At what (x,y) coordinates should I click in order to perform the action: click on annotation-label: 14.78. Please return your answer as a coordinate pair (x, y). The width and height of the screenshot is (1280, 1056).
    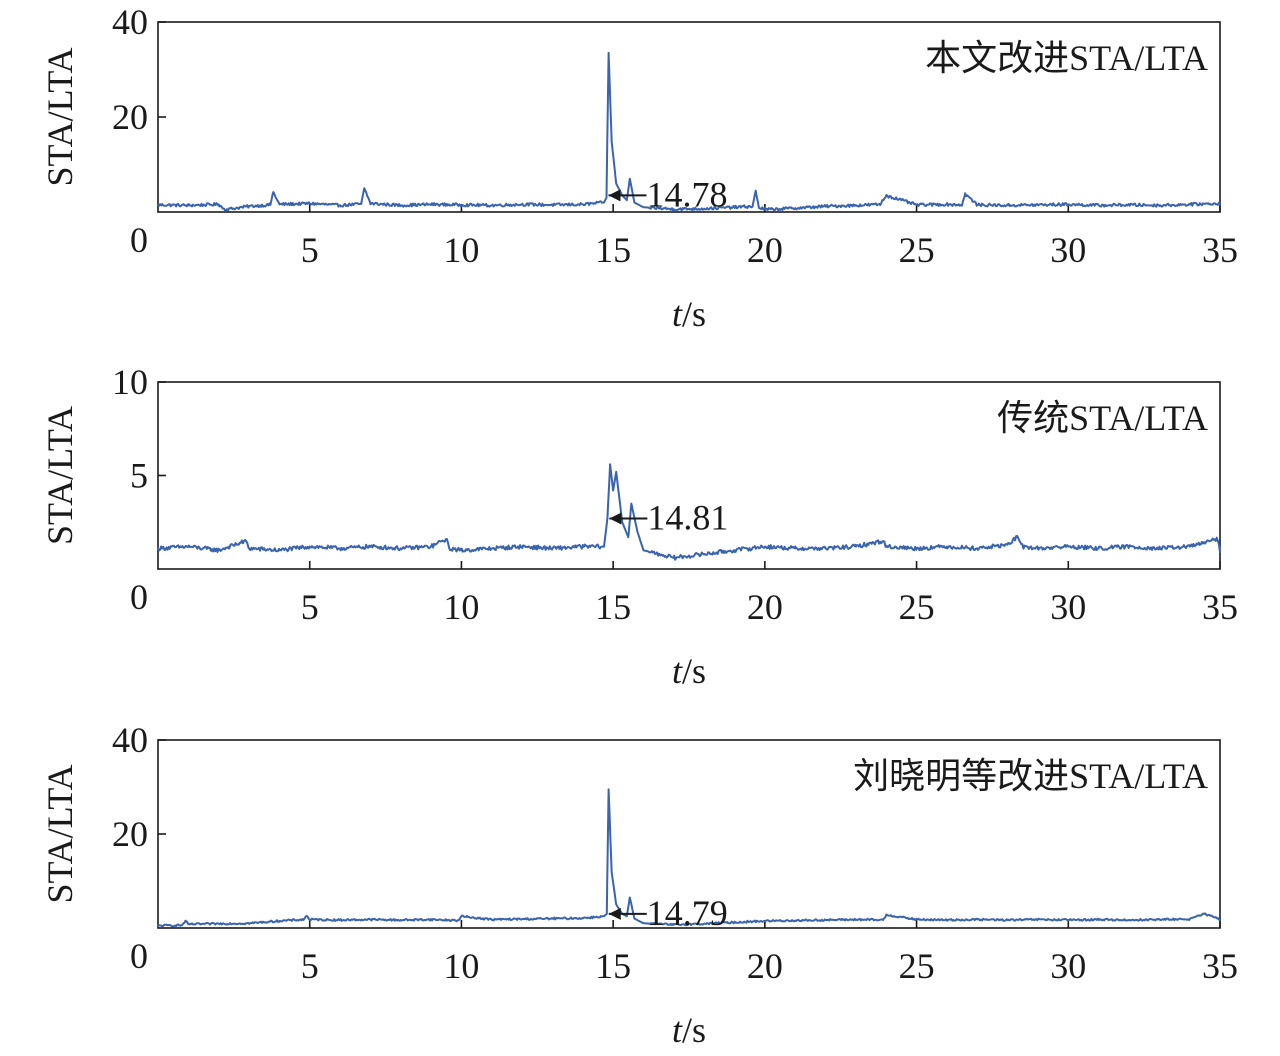
    Looking at the image, I should click on (686, 194).